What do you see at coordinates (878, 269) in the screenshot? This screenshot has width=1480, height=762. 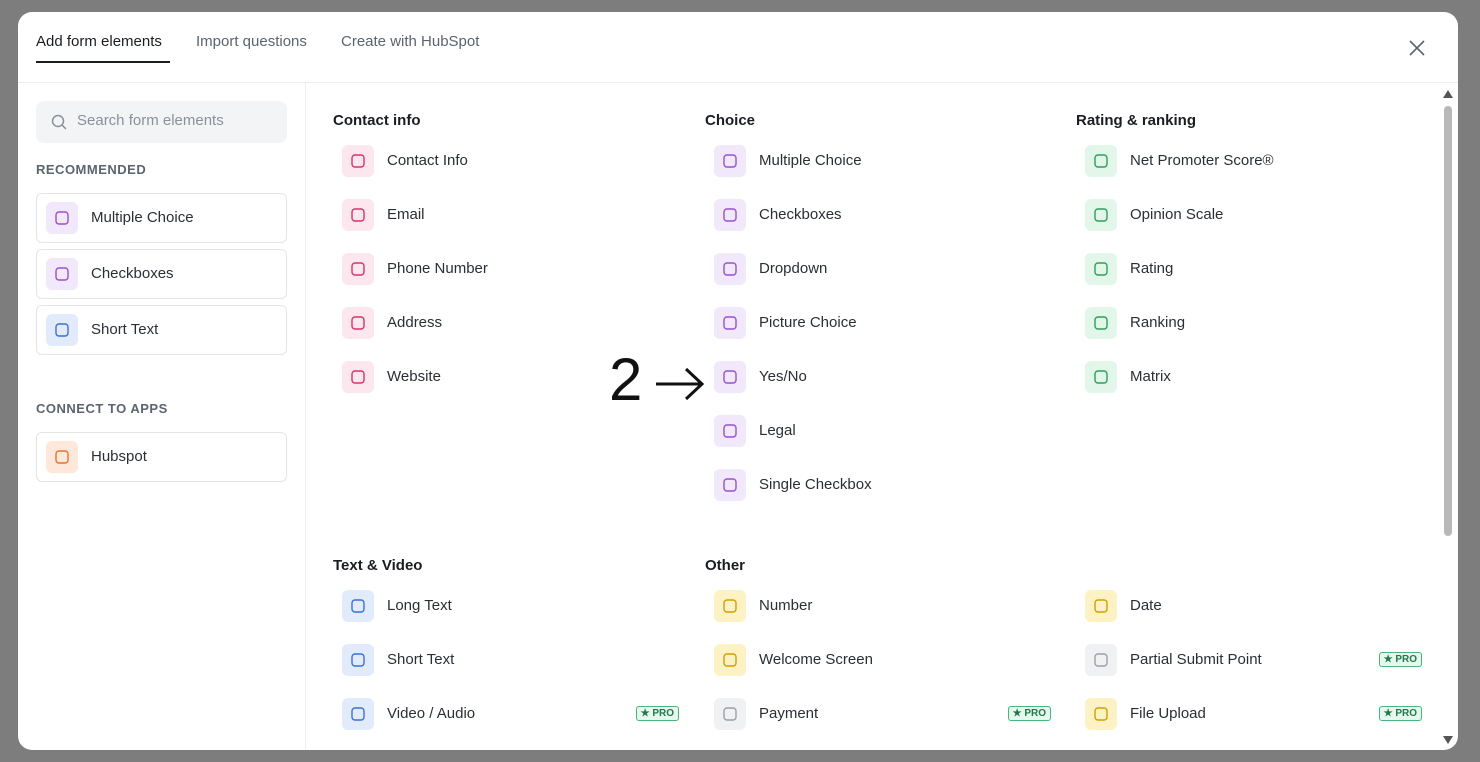 I see `element-item: Dropdown` at bounding box center [878, 269].